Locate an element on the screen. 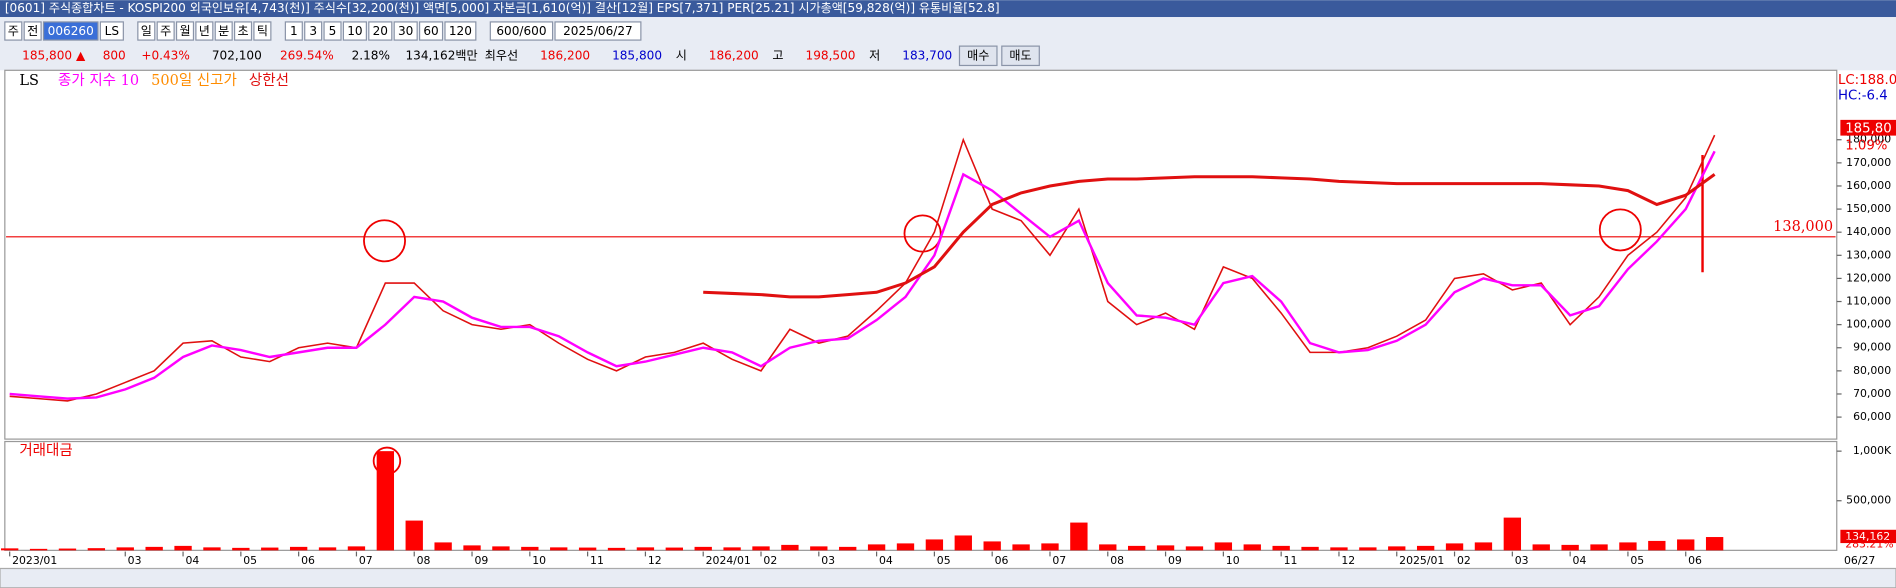 The width and height of the screenshot is (1896, 588). toolbar-label: 10 is located at coordinates (354, 31).